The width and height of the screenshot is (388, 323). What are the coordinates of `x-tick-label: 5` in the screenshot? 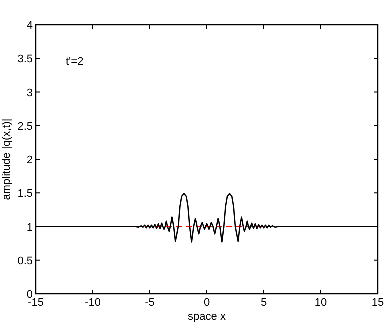 It's located at (264, 303).